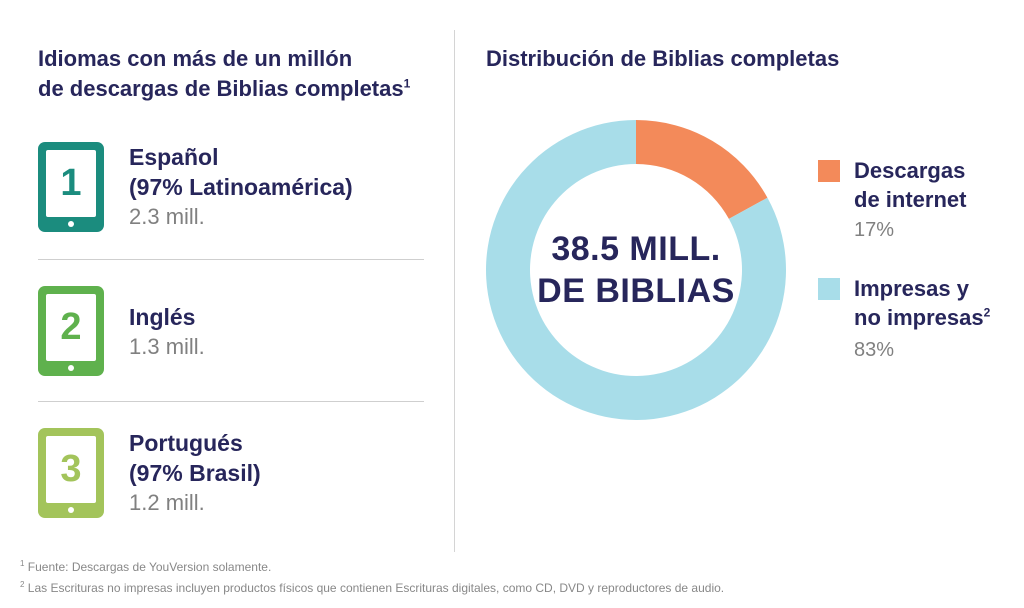  I want to click on language-name: Inglés, so click(162, 317).